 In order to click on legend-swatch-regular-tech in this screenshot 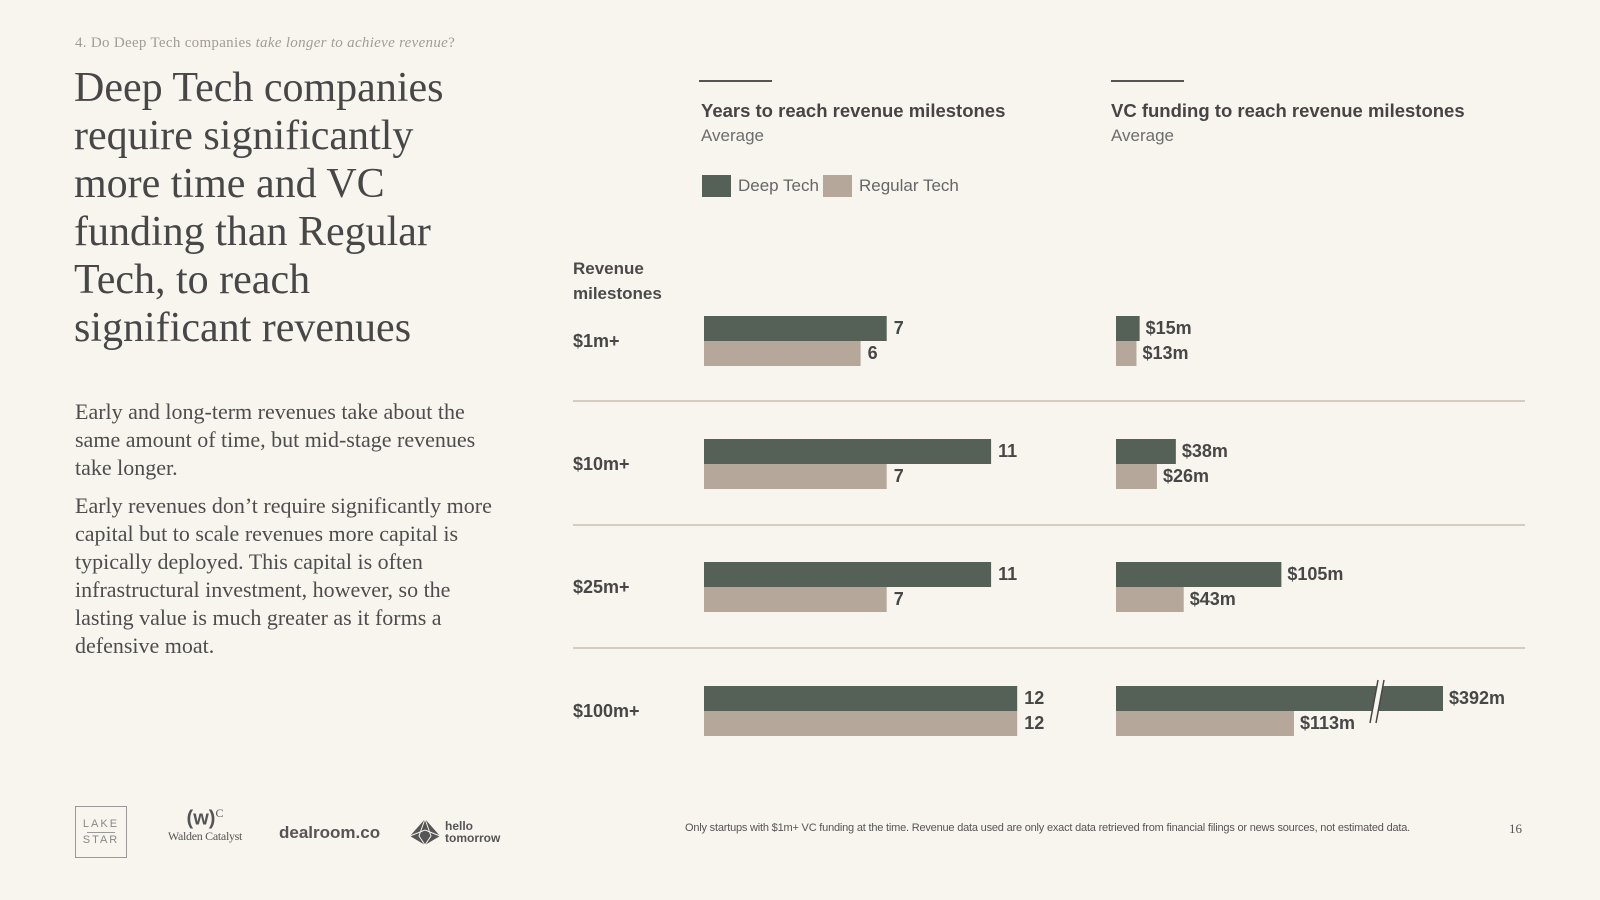, I will do `click(837, 186)`.